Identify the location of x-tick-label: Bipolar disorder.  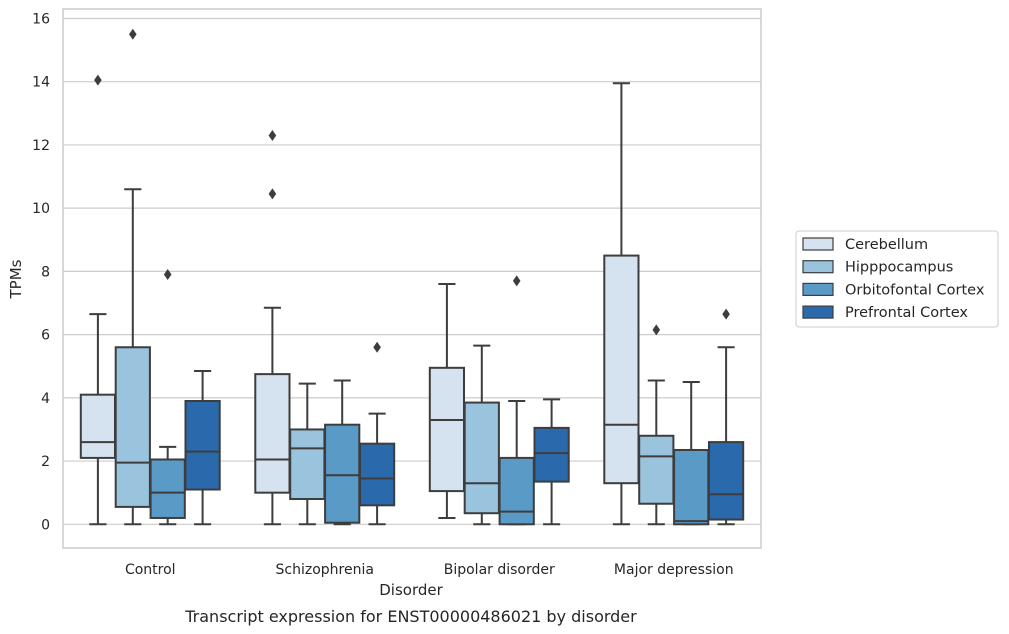
(499, 570).